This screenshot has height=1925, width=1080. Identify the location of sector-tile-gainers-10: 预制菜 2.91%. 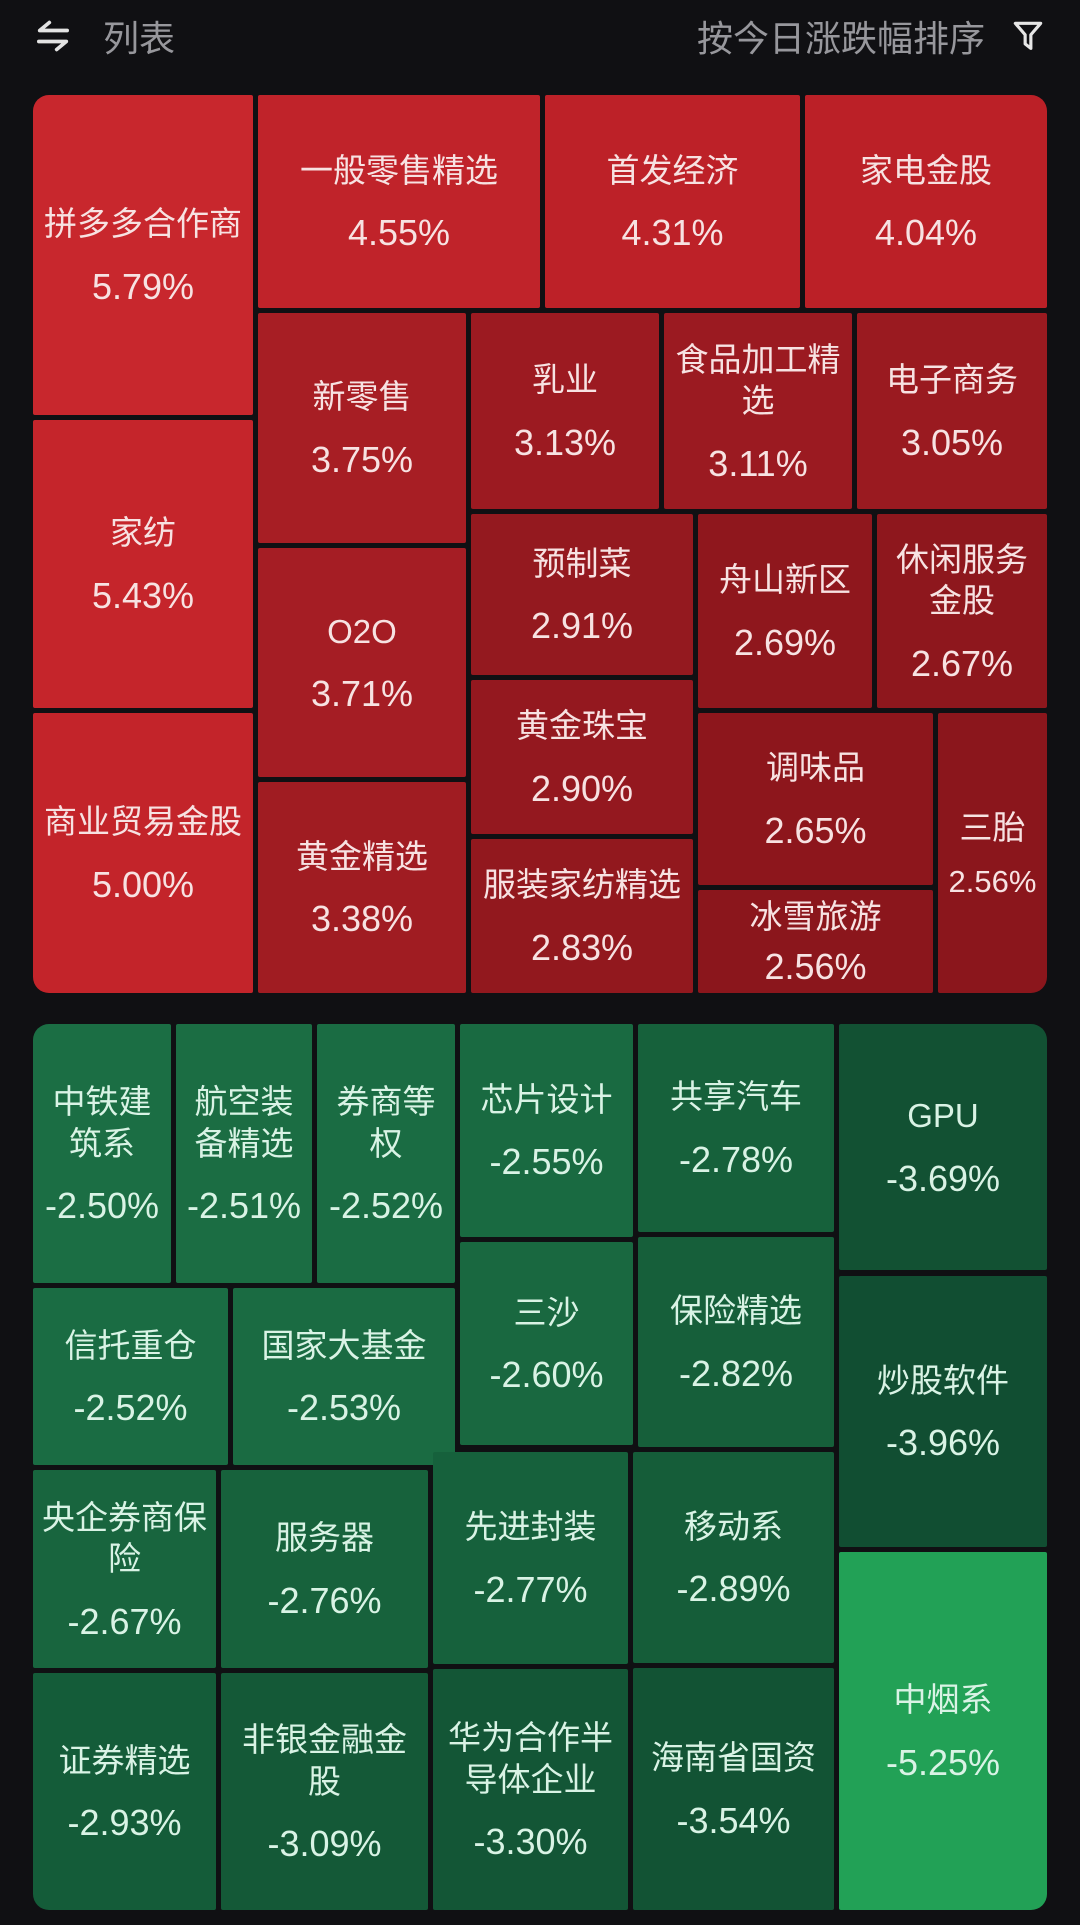
(582, 594).